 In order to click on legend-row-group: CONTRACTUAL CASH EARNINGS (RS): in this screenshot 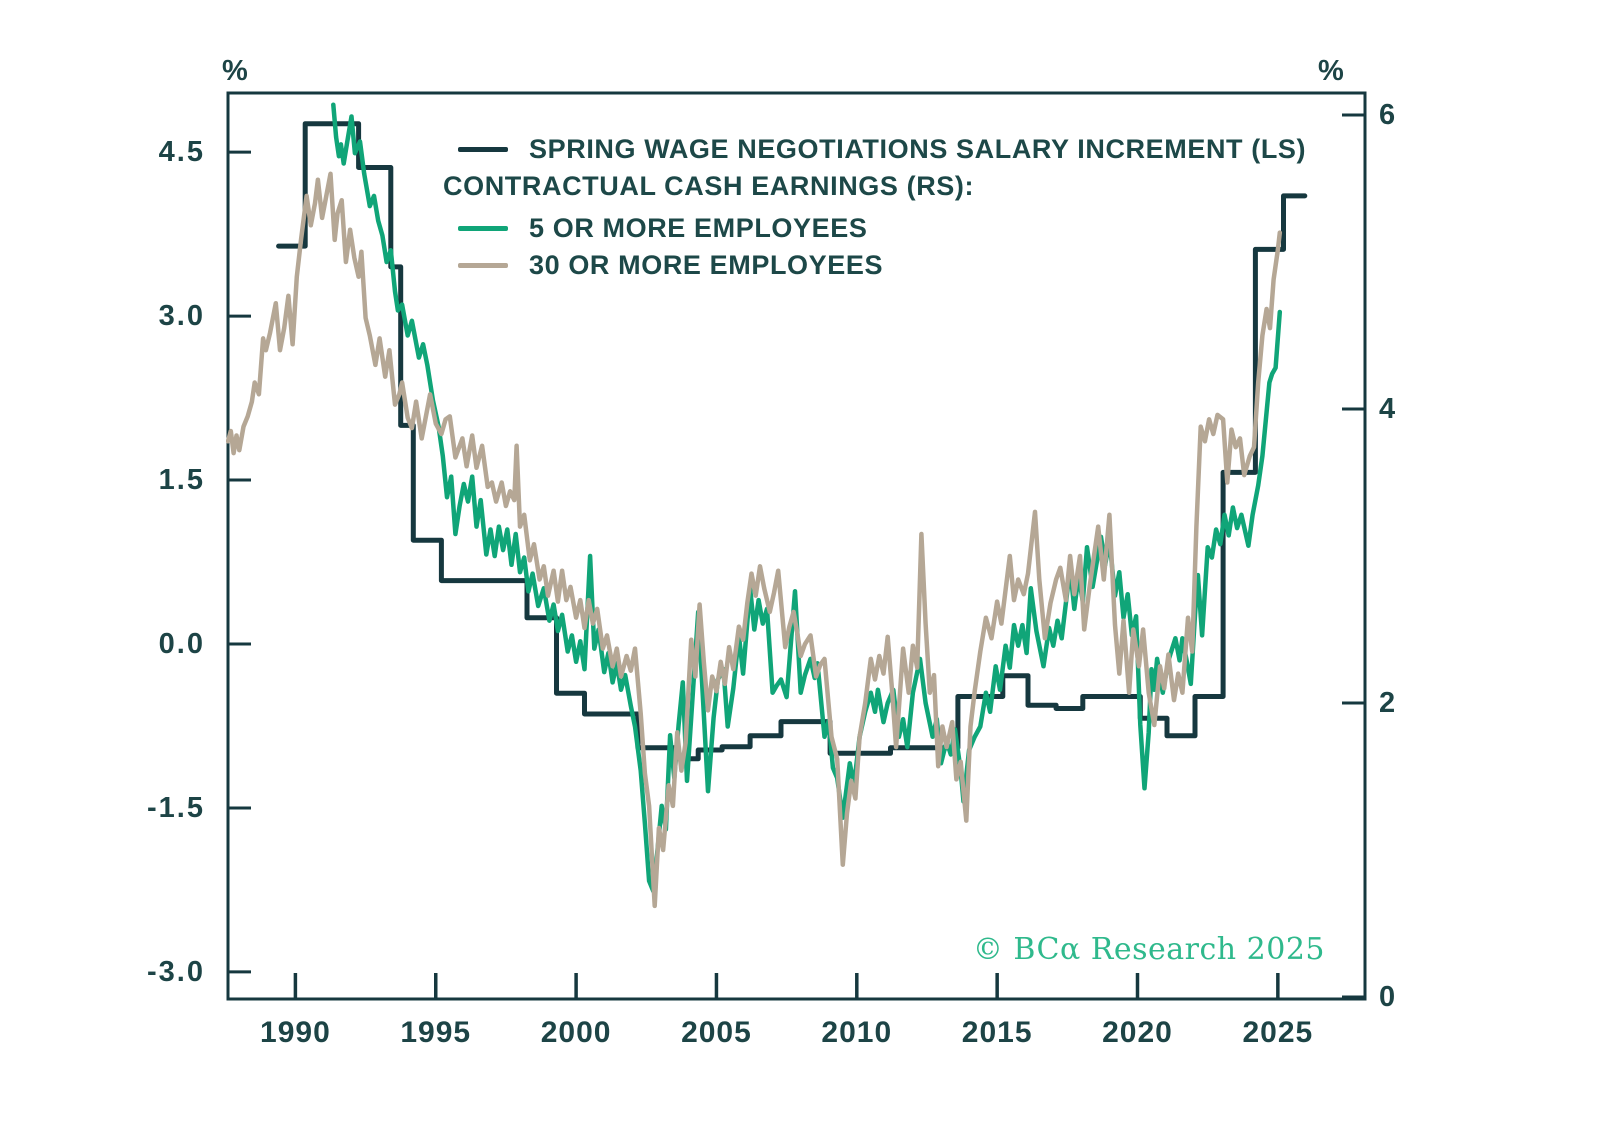, I will do `click(874, 186)`.